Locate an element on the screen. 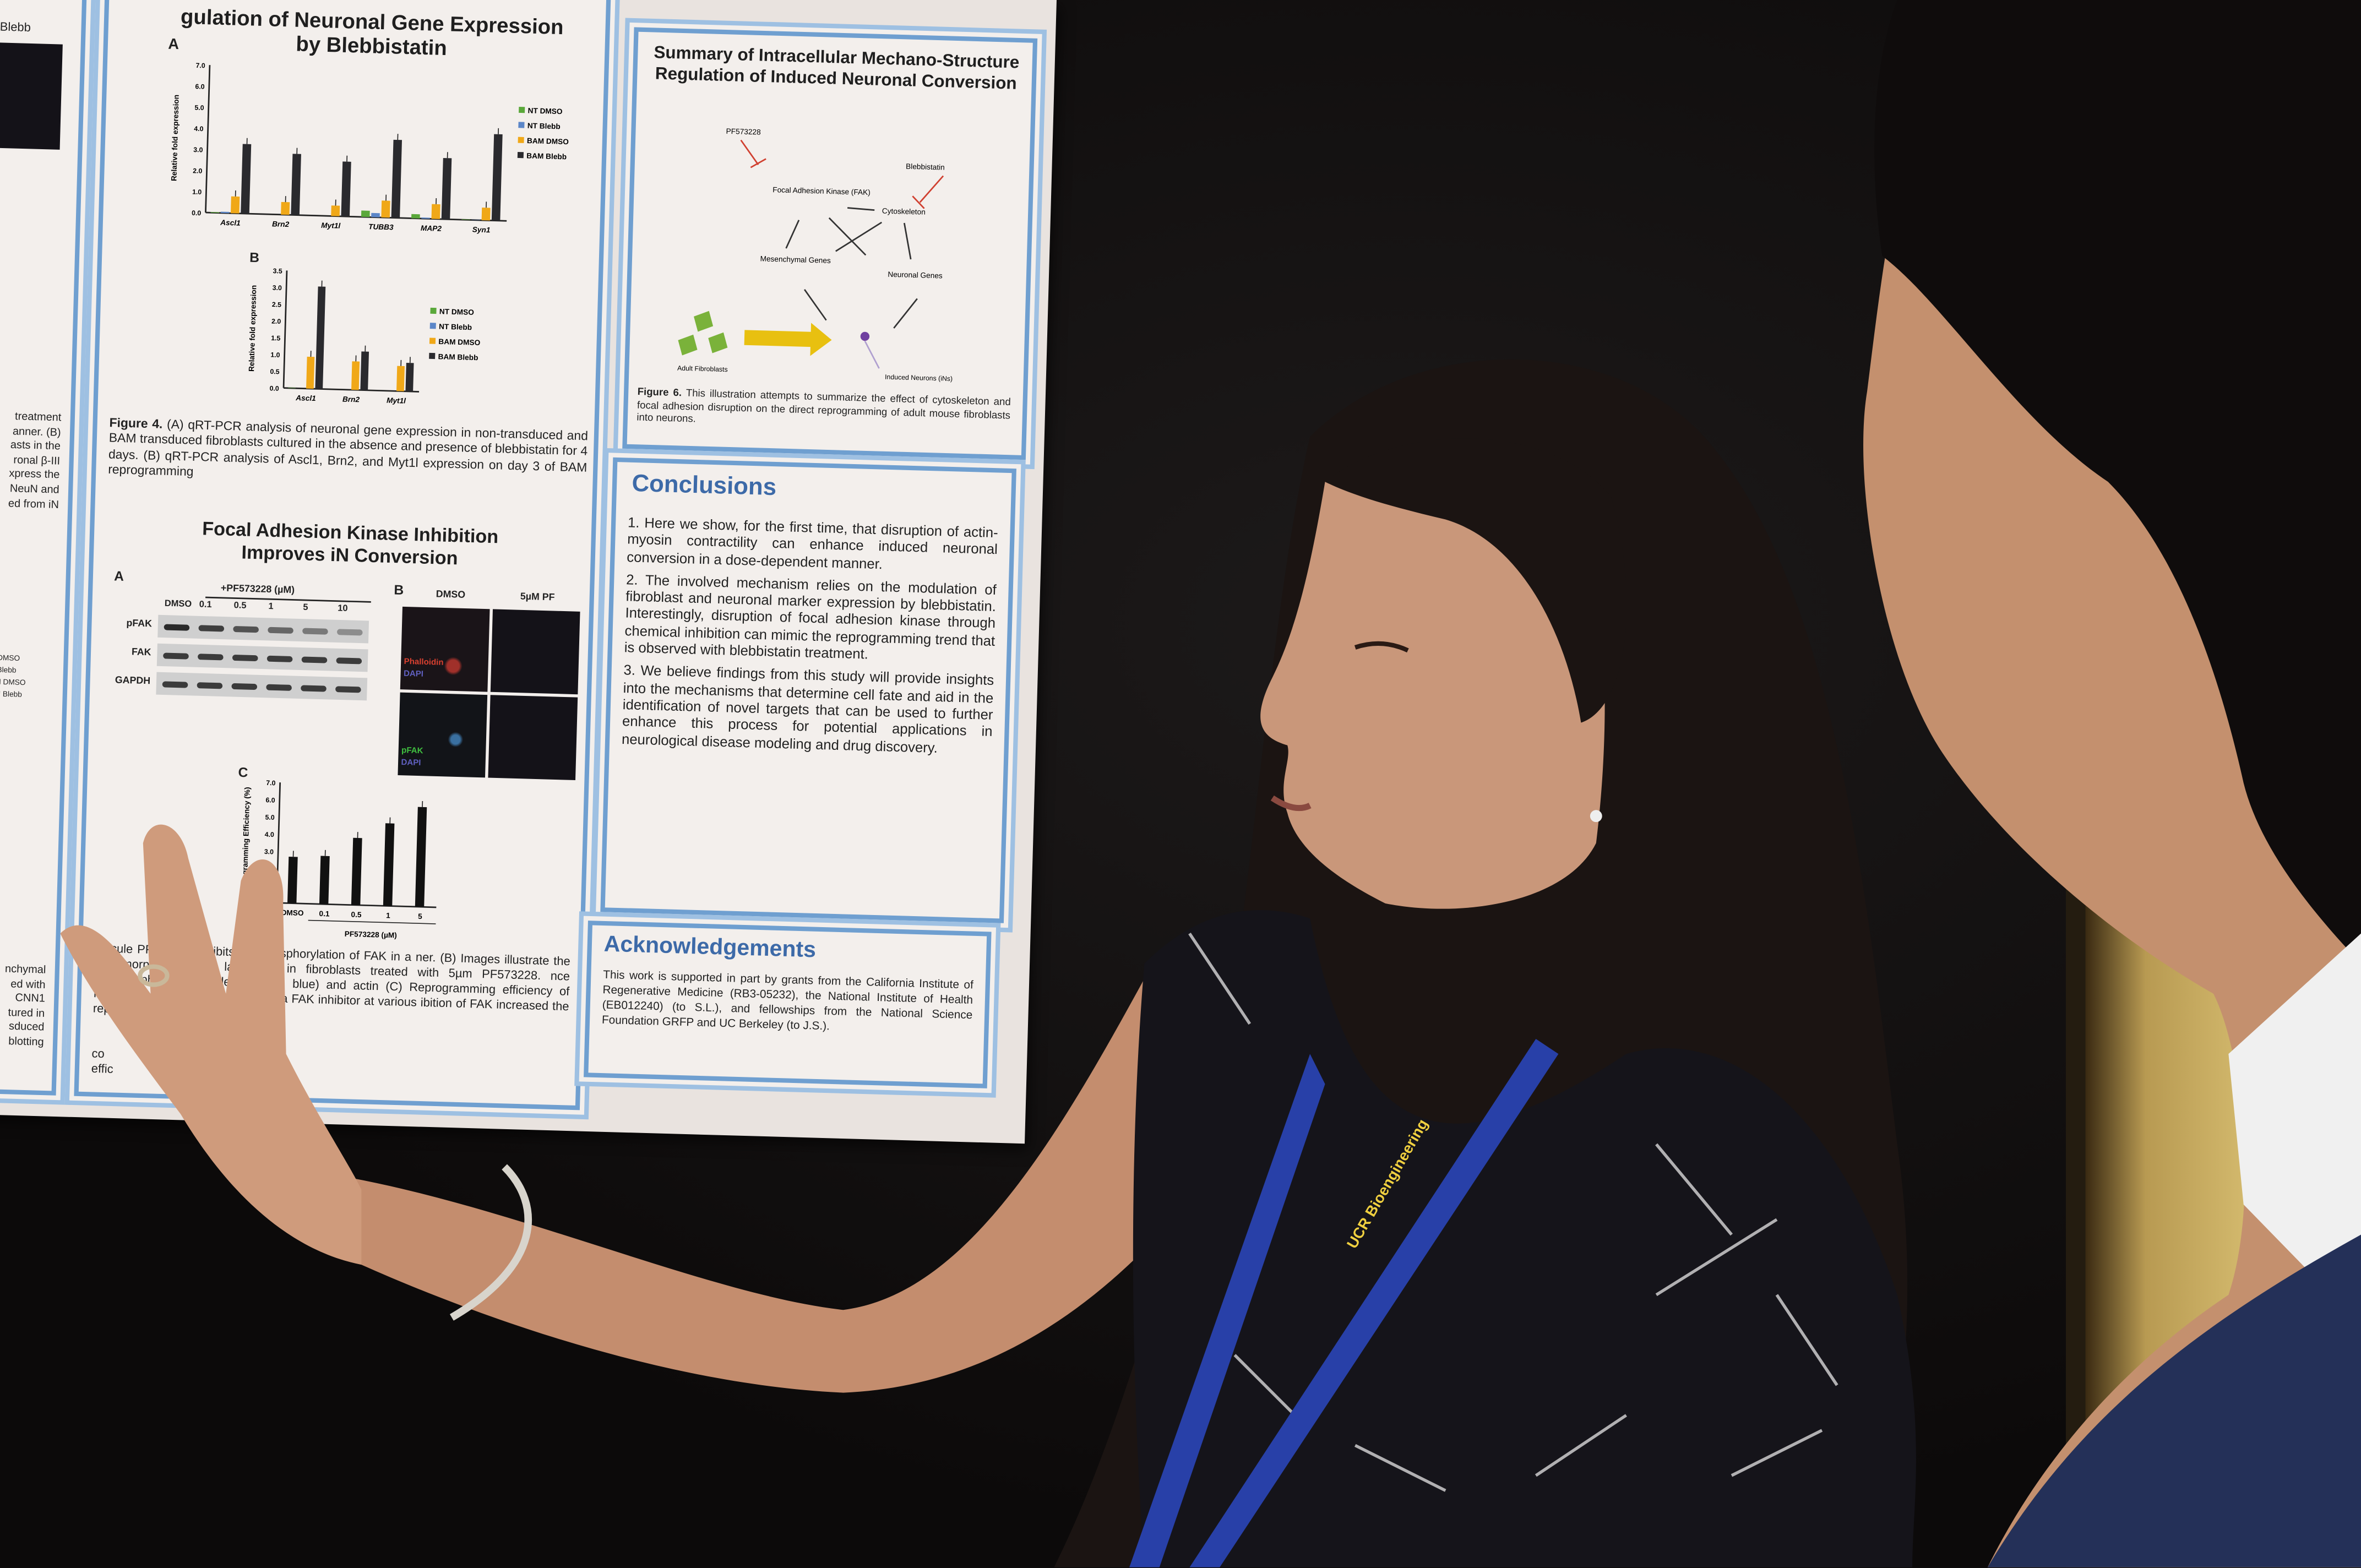  bidirectional-arrow is located at coordinates (861, 209).